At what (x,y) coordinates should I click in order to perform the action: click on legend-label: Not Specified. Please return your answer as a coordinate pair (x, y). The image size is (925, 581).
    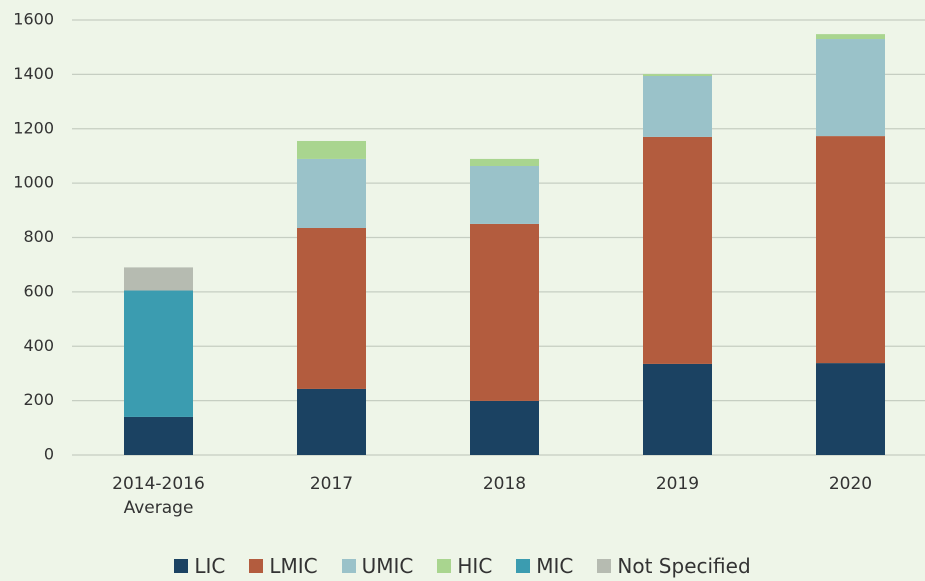
    Looking at the image, I should click on (684, 566).